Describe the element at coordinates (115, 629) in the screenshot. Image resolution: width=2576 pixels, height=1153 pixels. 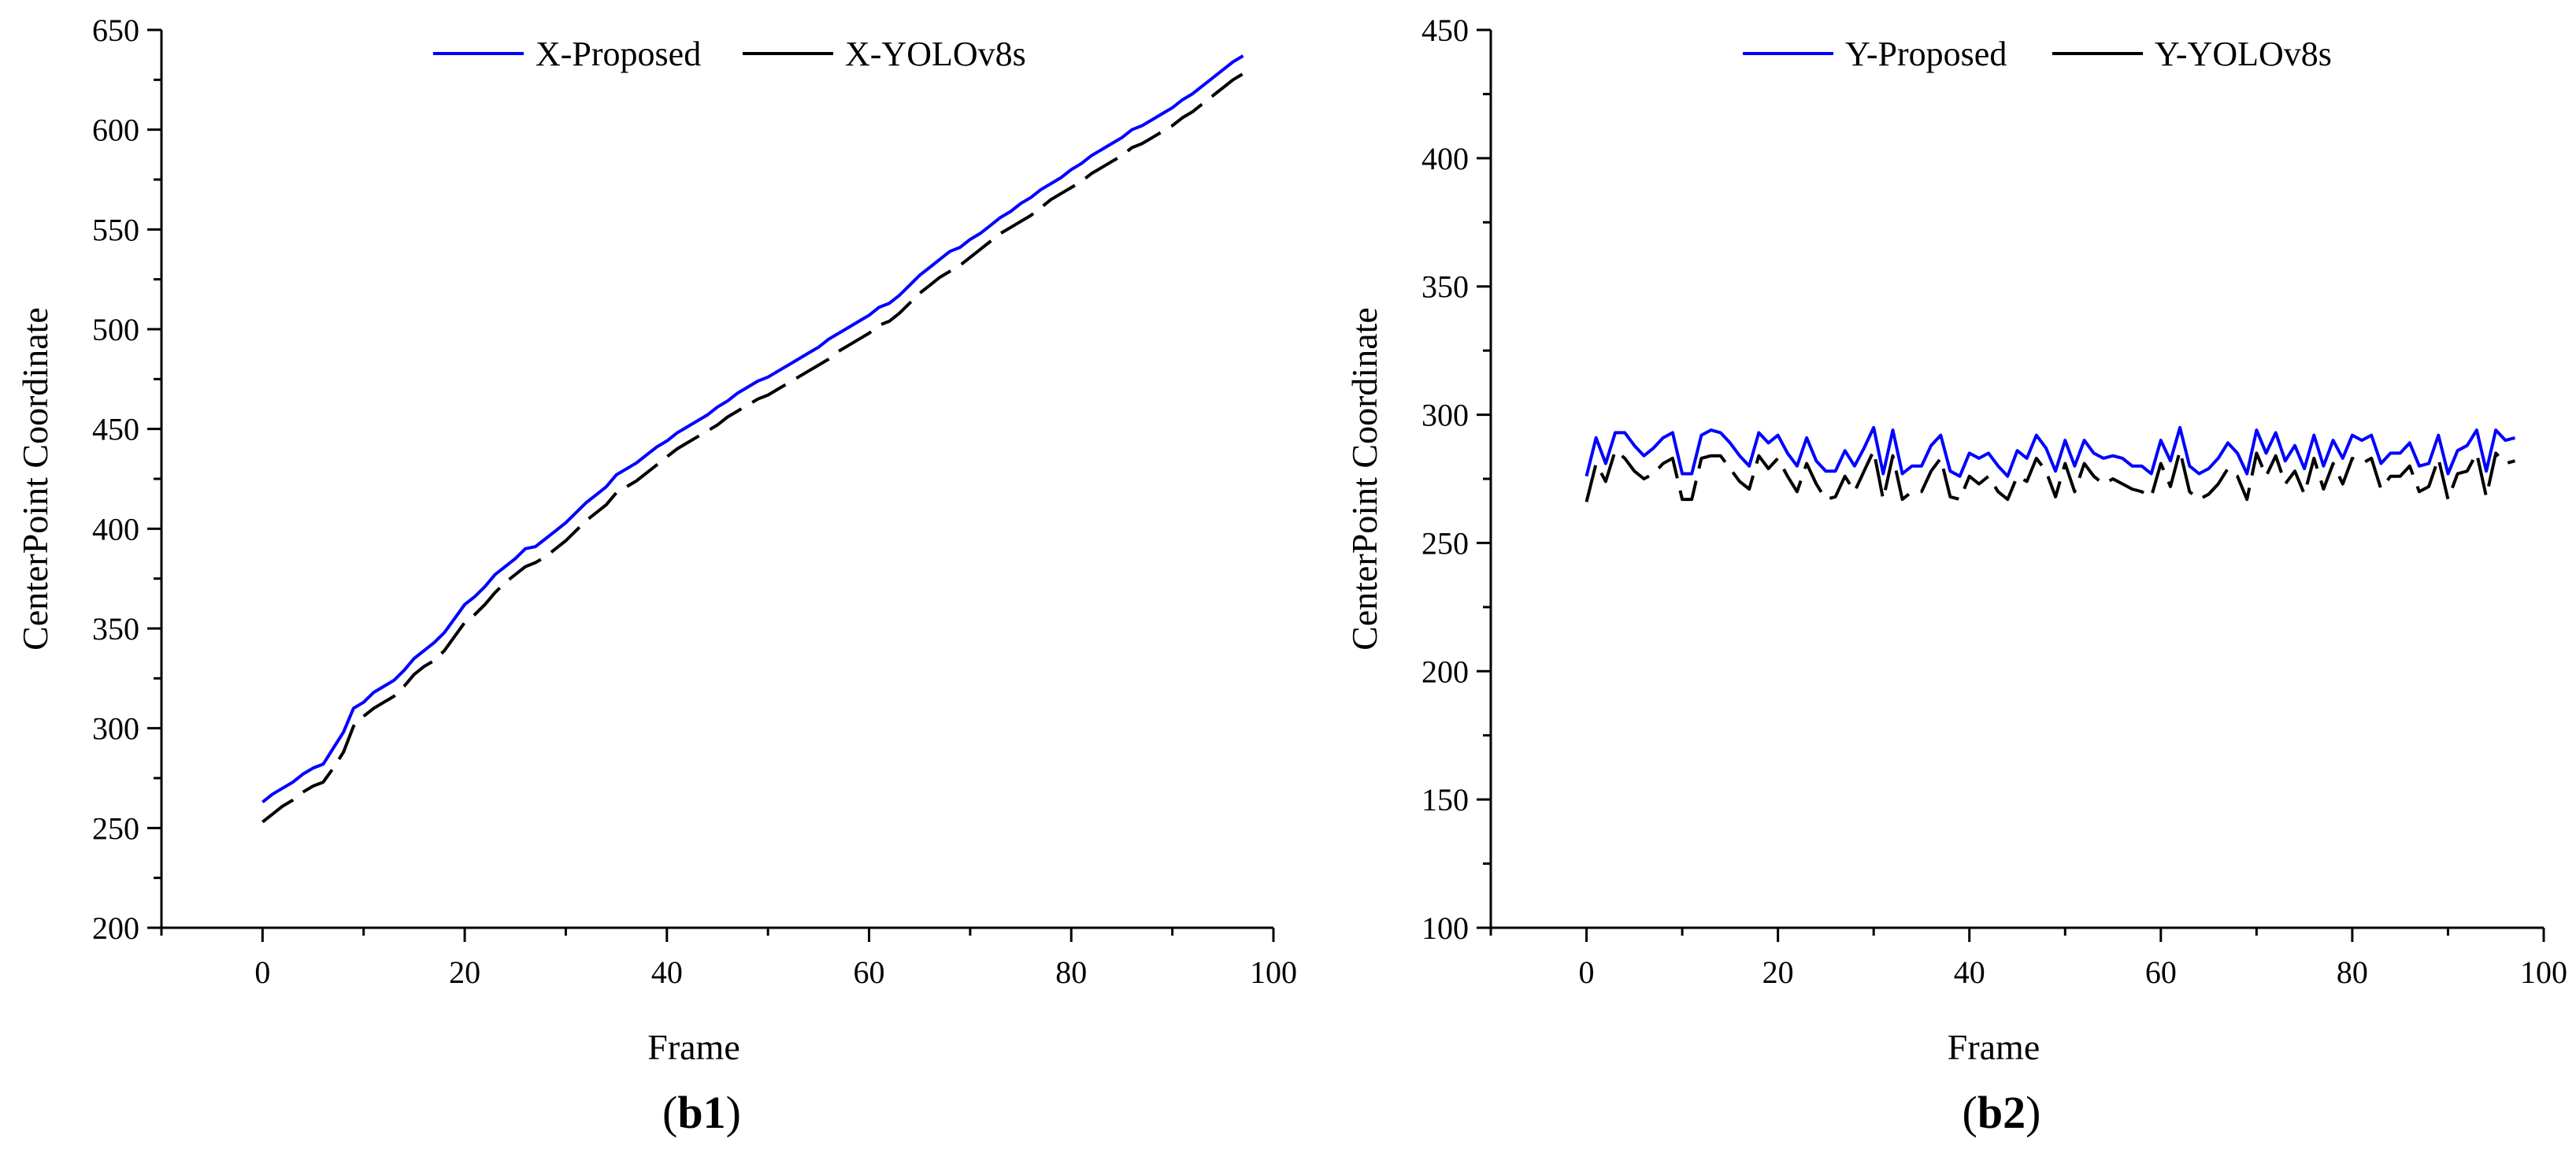
I see `chart1-y-tick-label: 350` at that location.